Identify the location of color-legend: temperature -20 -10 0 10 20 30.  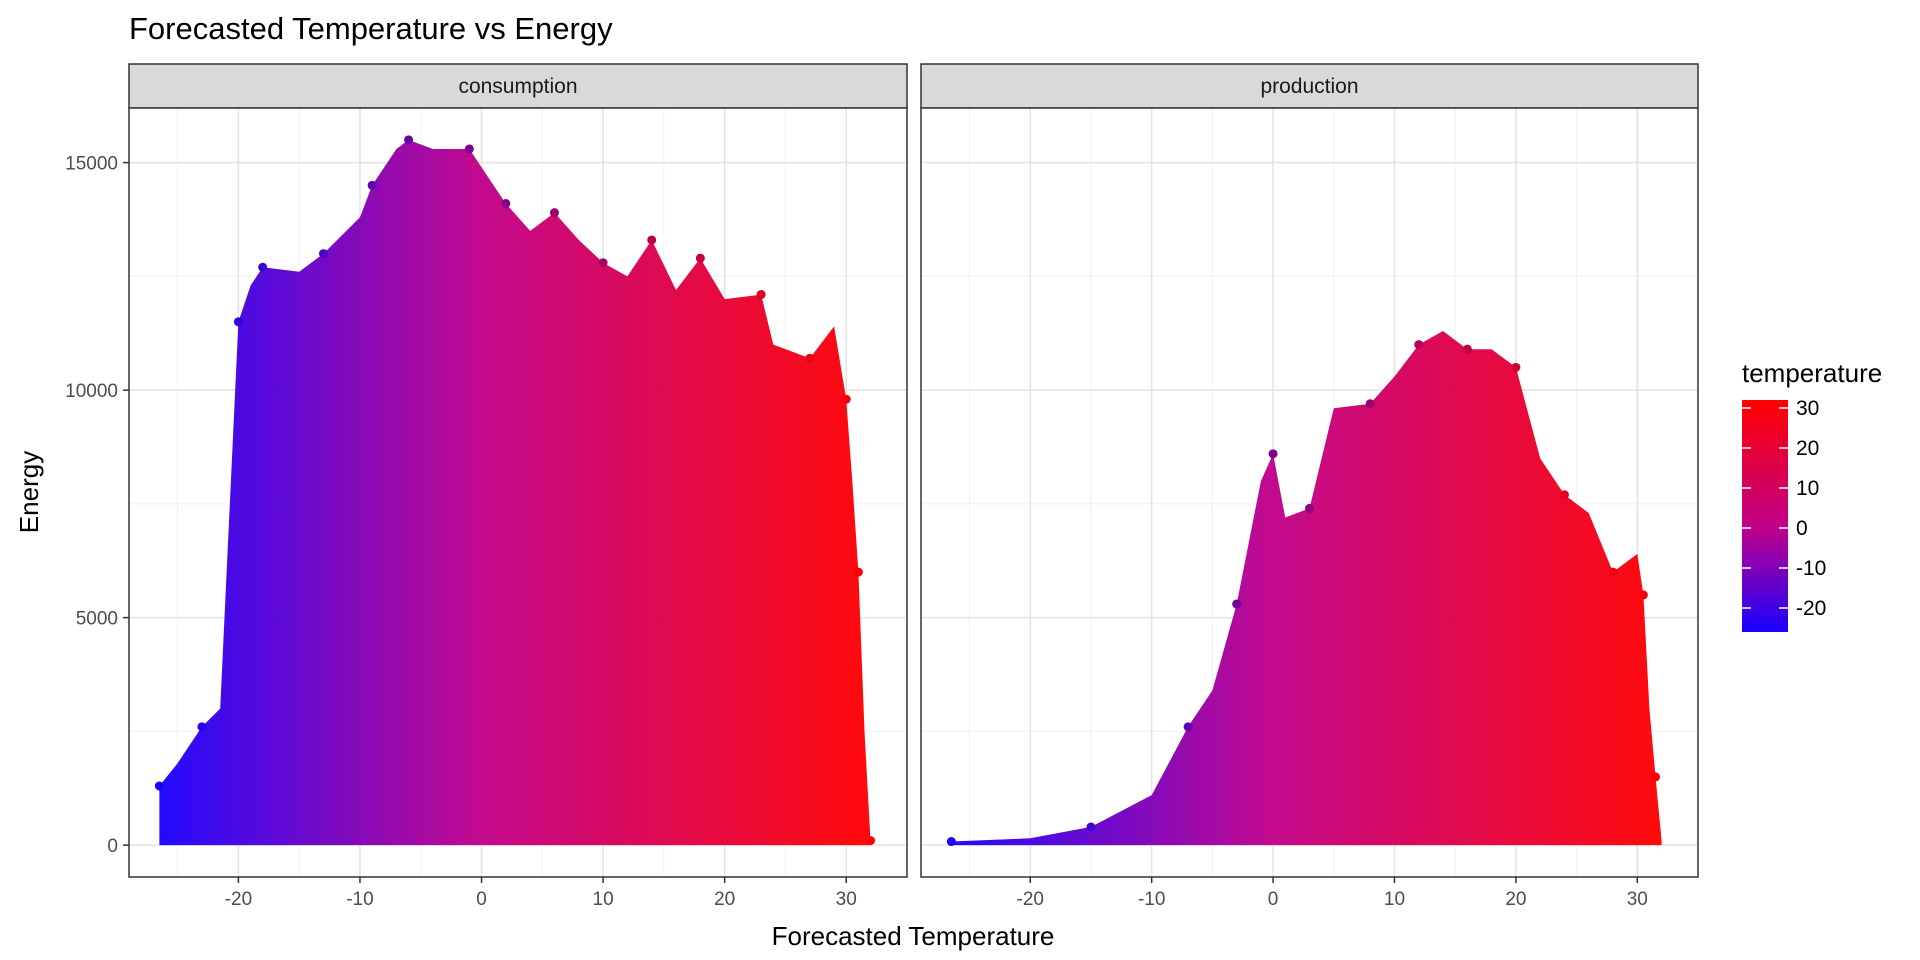
(1812, 495).